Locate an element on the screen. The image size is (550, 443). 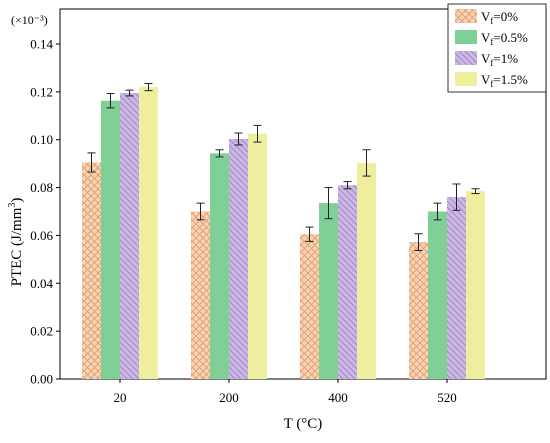
x-tick-label: 520 is located at coordinates (447, 397).